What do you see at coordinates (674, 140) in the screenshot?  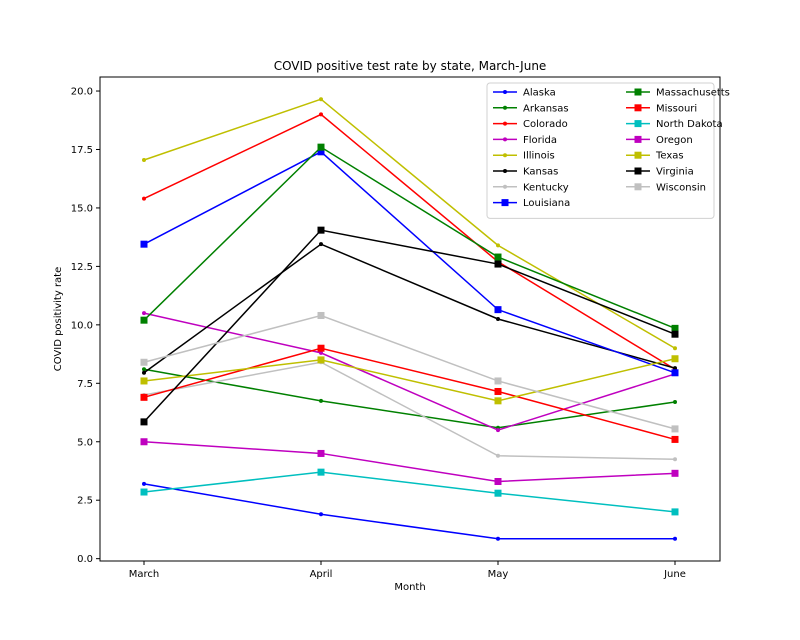 I see `legend-label: Oregon` at bounding box center [674, 140].